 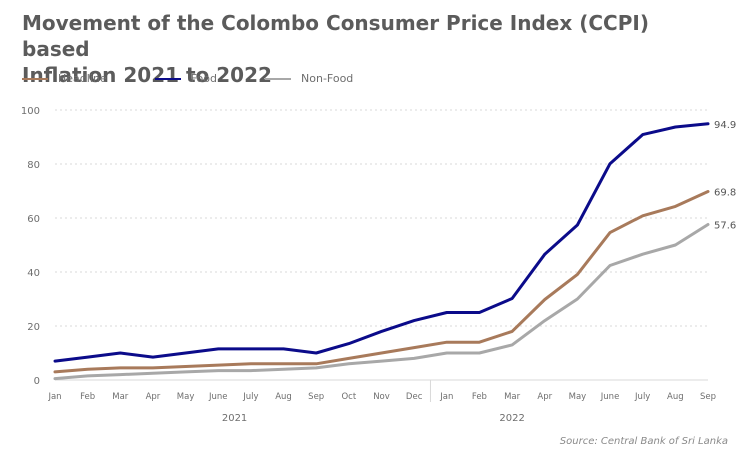 What do you see at coordinates (33, 219) in the screenshot?
I see `y-tick-label-60: 60` at bounding box center [33, 219].